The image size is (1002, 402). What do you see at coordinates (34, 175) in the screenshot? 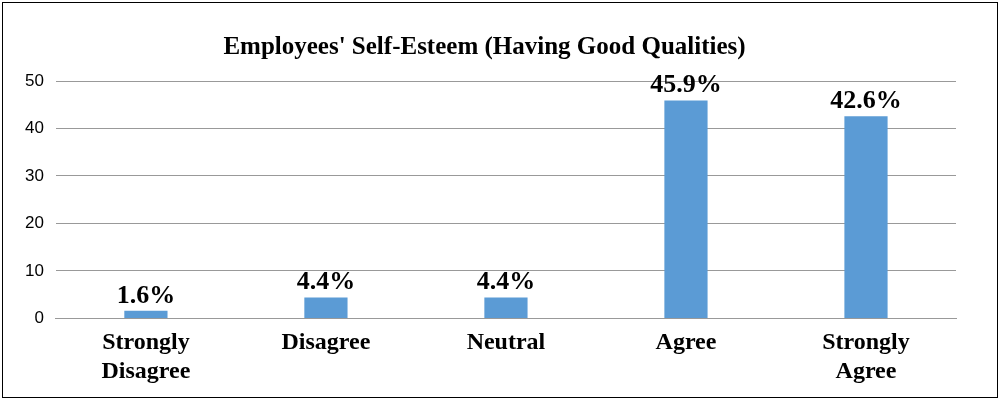
I see `y-tick-label: 30` at bounding box center [34, 175].